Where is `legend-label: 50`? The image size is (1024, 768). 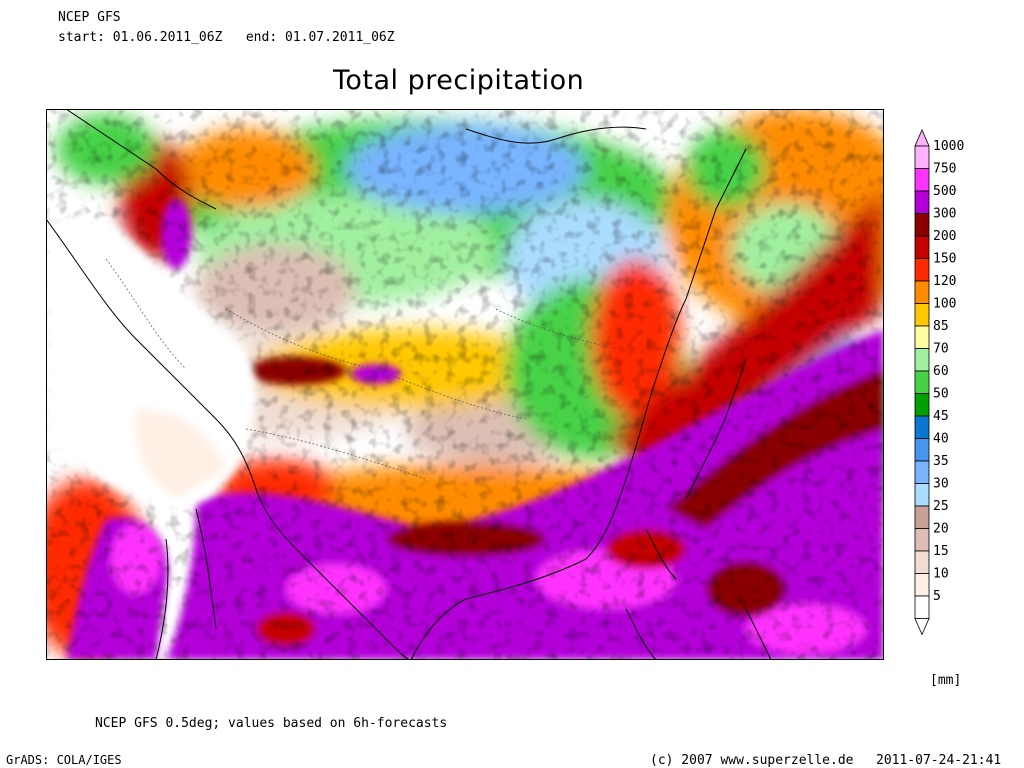 legend-label: 50 is located at coordinates (941, 394).